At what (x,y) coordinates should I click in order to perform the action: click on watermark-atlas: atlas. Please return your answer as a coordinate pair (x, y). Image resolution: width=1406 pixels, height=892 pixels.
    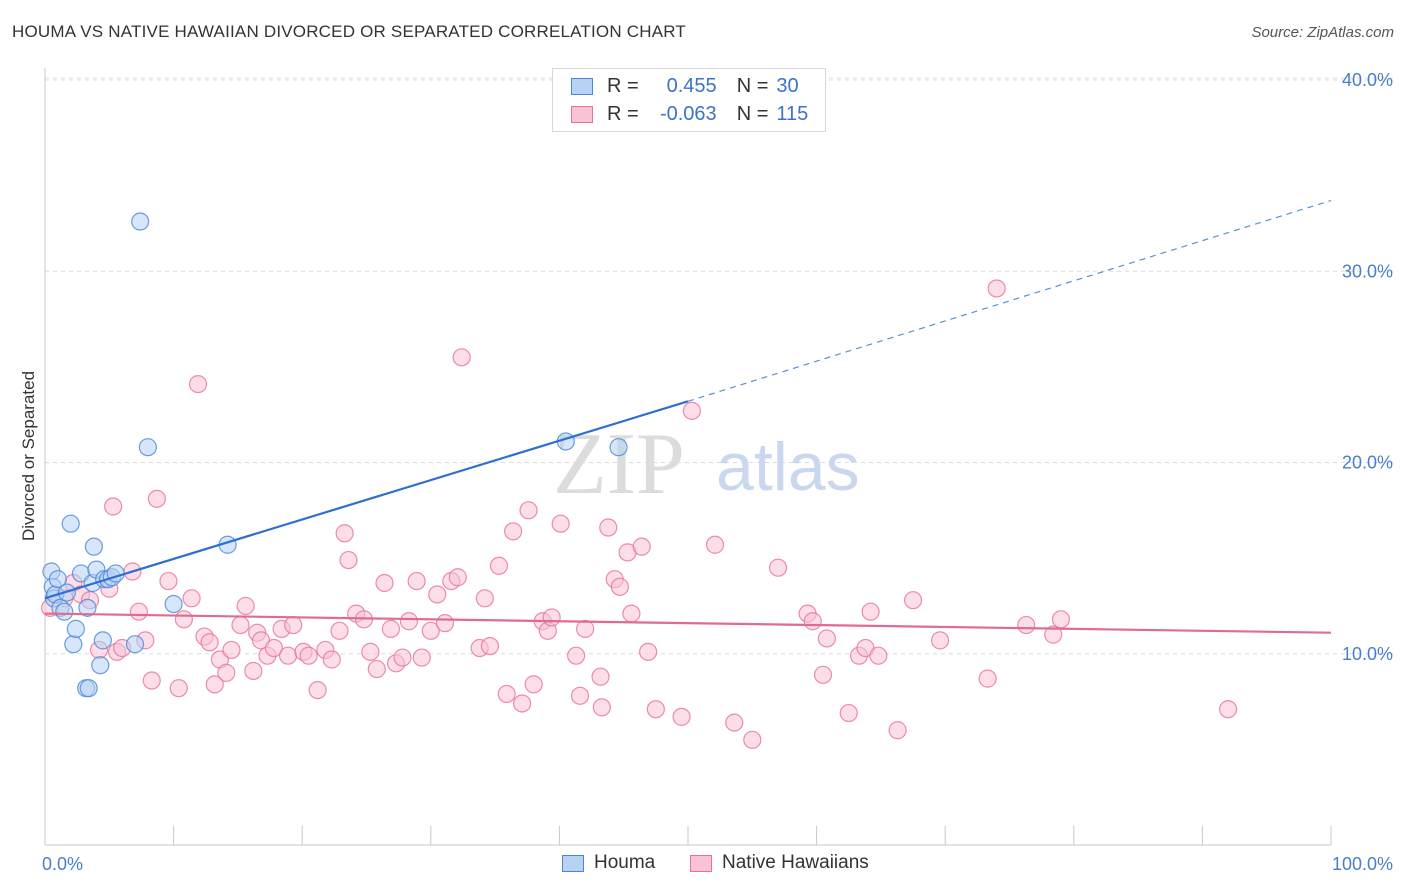
    Looking at the image, I should click on (788, 467).